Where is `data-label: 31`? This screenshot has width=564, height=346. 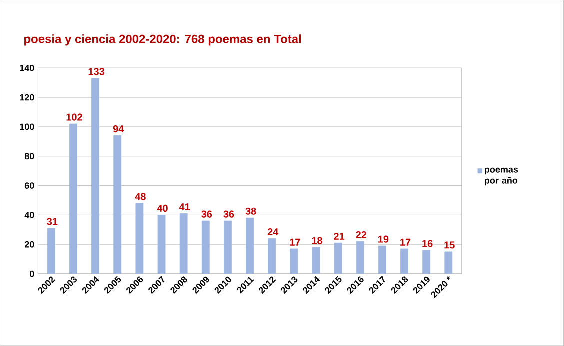 data-label: 31 is located at coordinates (52, 222).